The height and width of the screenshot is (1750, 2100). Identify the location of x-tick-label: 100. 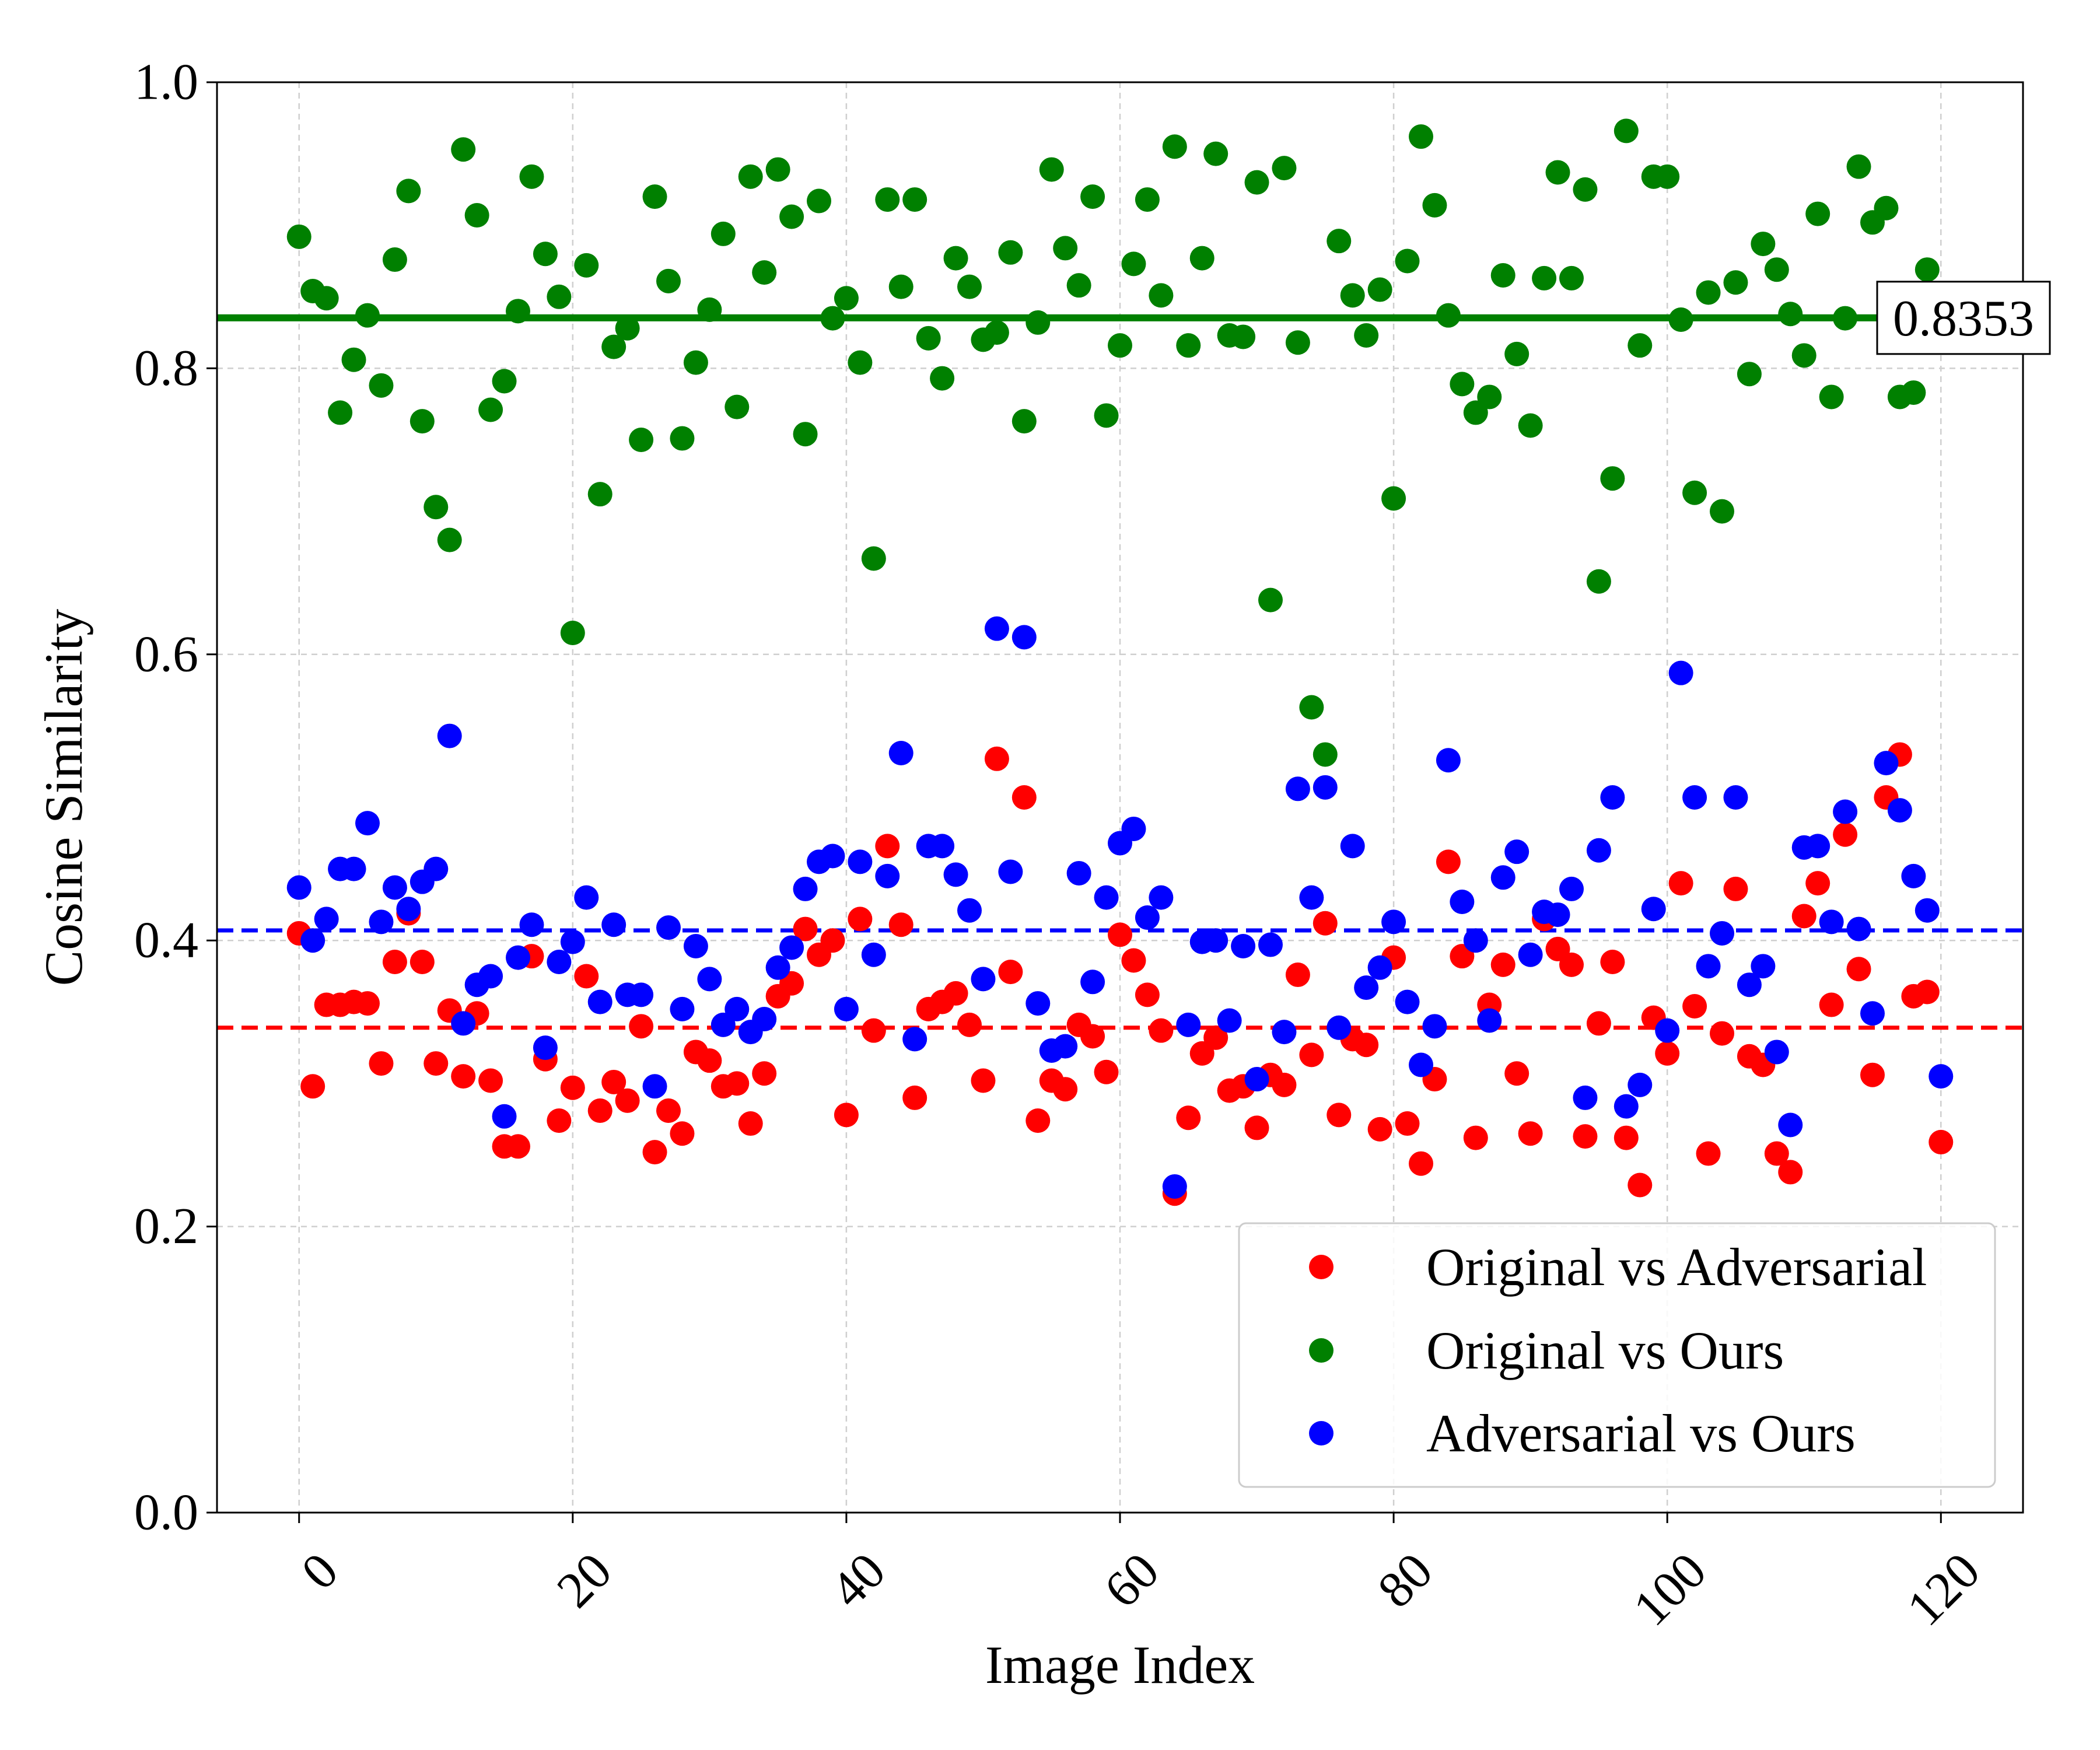
(1670, 1589).